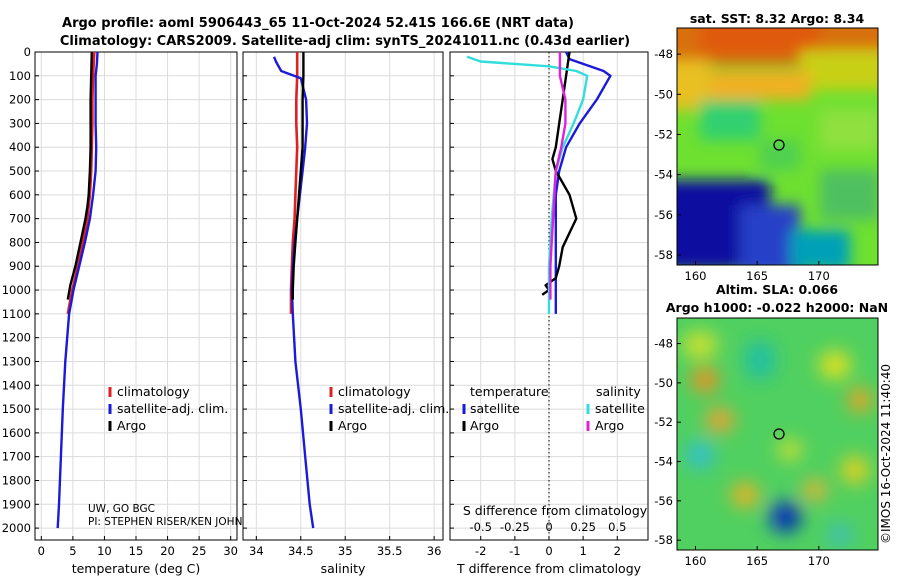  I want to click on credit-line1: UW, GO BGC, so click(121, 509).